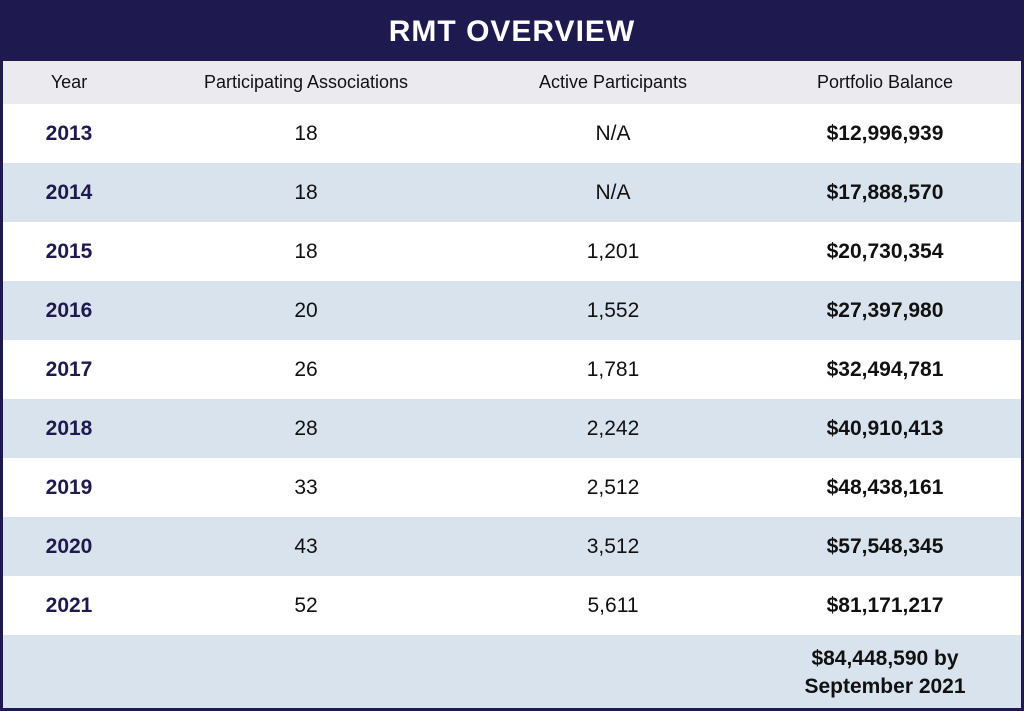 The height and width of the screenshot is (711, 1024). Describe the element at coordinates (512, 133) in the screenshot. I see `table-row: 2013 18 N/A $12,996,939` at that location.